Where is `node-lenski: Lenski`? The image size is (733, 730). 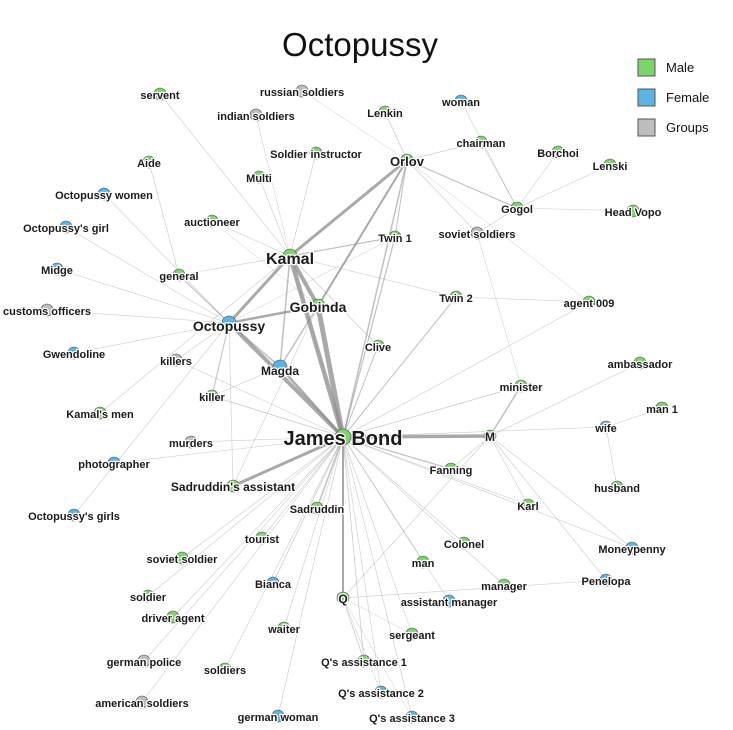
node-lenski: Lenski is located at coordinates (610, 166).